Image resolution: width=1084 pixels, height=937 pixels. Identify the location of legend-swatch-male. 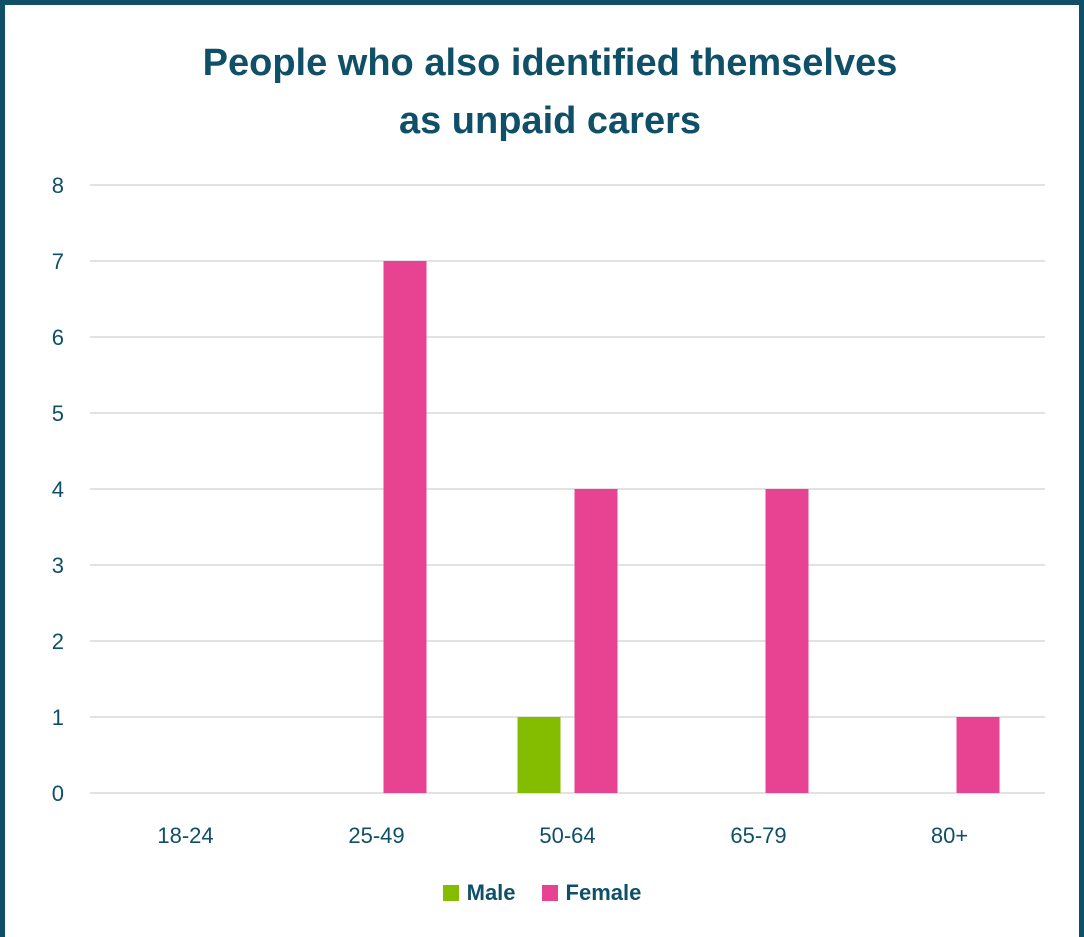
(450, 893).